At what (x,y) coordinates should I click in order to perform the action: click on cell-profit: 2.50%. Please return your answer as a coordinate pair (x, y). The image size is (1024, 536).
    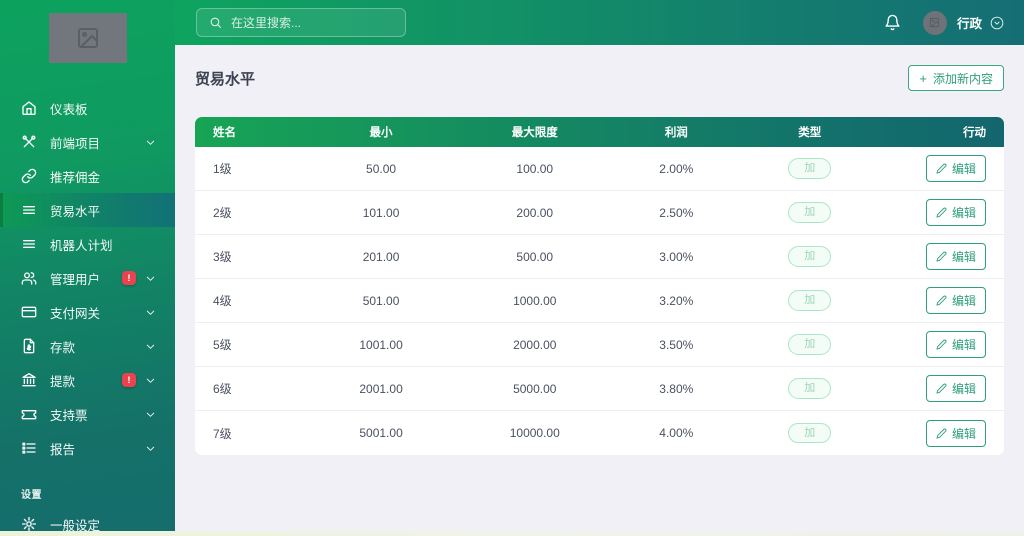
    Looking at the image, I should click on (676, 212).